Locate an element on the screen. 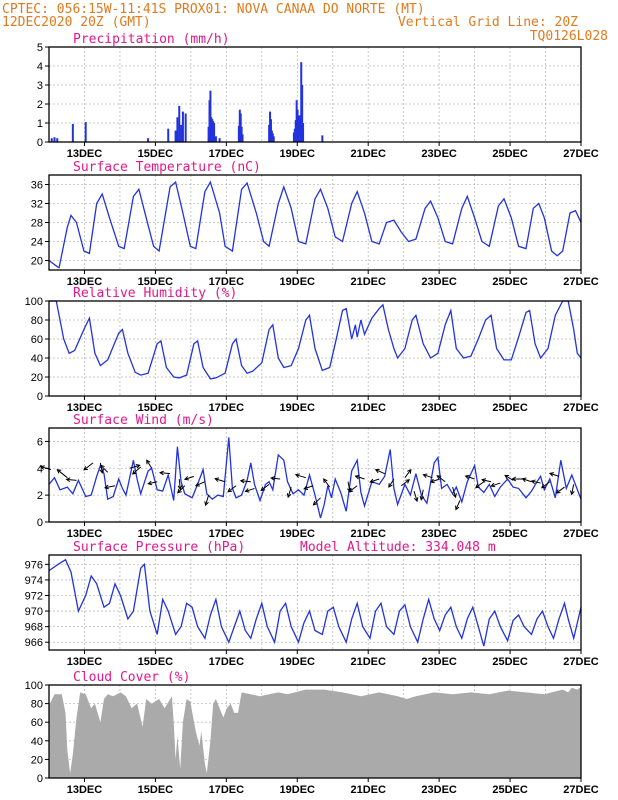  header-run-date: 12DEC2020 20Z (GMT) is located at coordinates (76, 22).